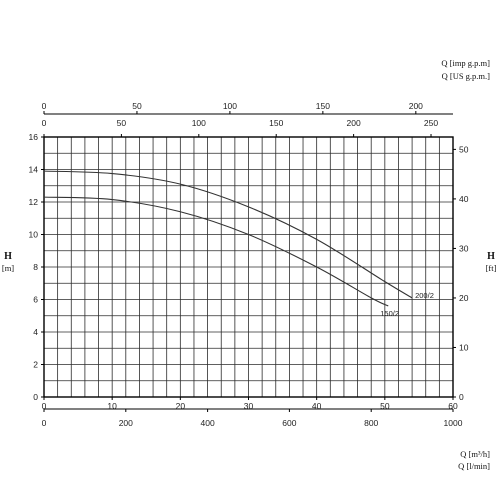  What do you see at coordinates (34, 170) in the screenshot?
I see `tick-label-m: 14` at bounding box center [34, 170].